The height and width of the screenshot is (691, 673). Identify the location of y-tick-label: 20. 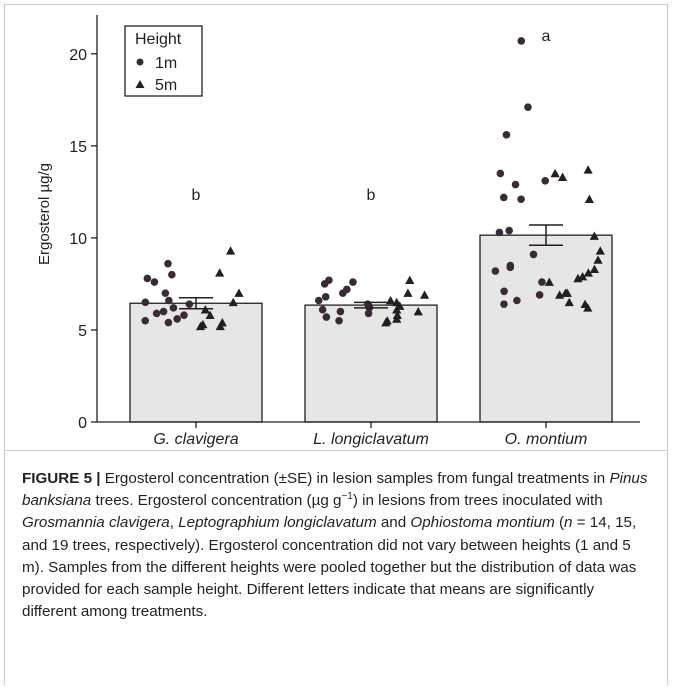
(78, 55).